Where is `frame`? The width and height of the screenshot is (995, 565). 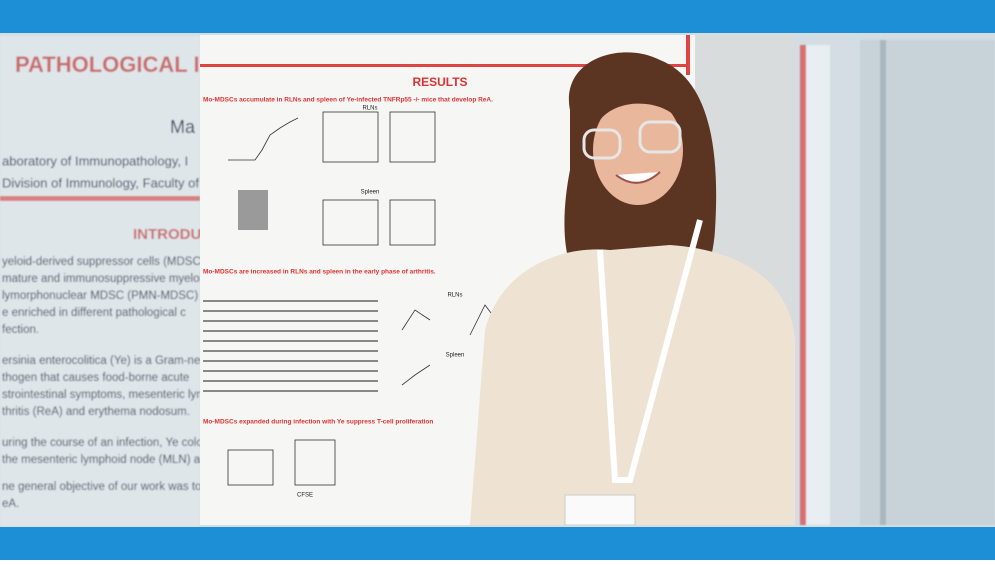
frame is located at coordinates (883, 282).